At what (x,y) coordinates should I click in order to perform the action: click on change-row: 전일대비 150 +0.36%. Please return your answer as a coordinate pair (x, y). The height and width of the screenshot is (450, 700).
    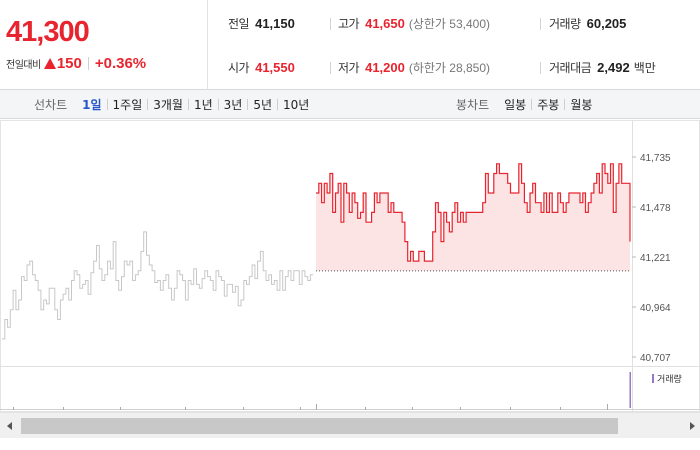
    Looking at the image, I should click on (76, 63).